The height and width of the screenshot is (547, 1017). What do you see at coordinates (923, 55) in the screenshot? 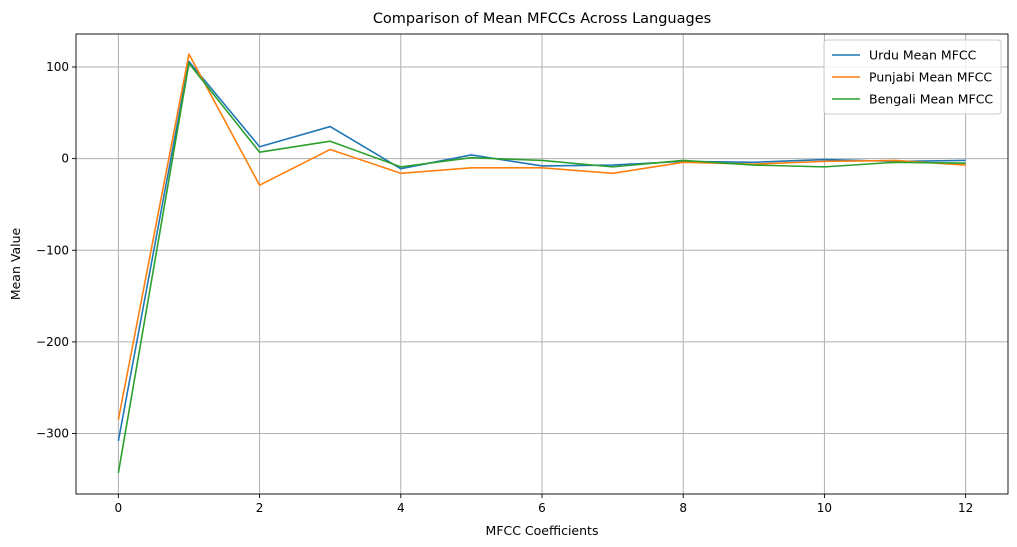
I see `legend-entry: Urdu Mean MFCC` at bounding box center [923, 55].